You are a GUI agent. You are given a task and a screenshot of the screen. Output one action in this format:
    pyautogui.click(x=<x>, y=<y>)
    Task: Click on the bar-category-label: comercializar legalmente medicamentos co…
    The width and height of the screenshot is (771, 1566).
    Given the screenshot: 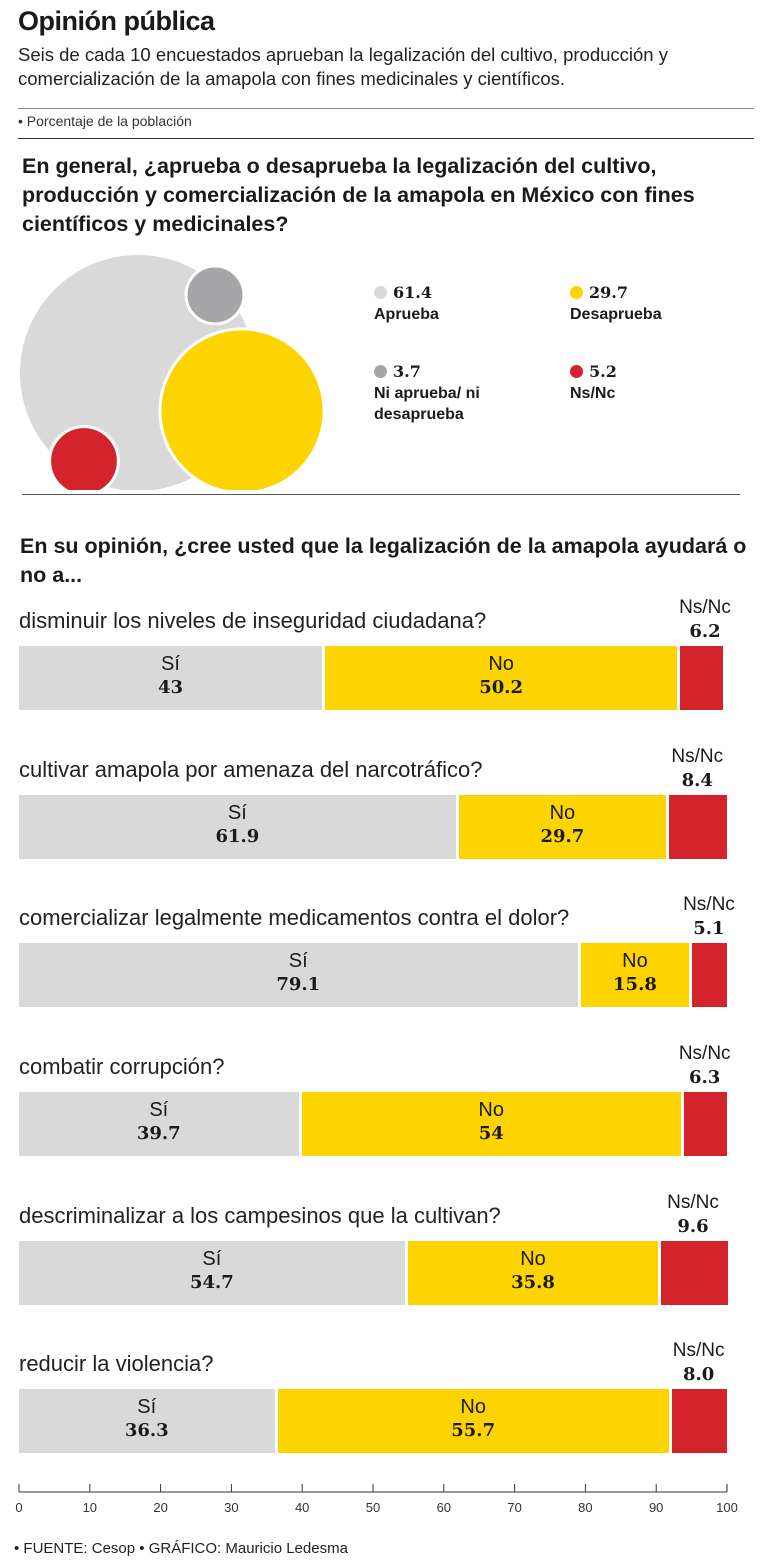 What is the action you would take?
    pyautogui.click(x=294, y=917)
    